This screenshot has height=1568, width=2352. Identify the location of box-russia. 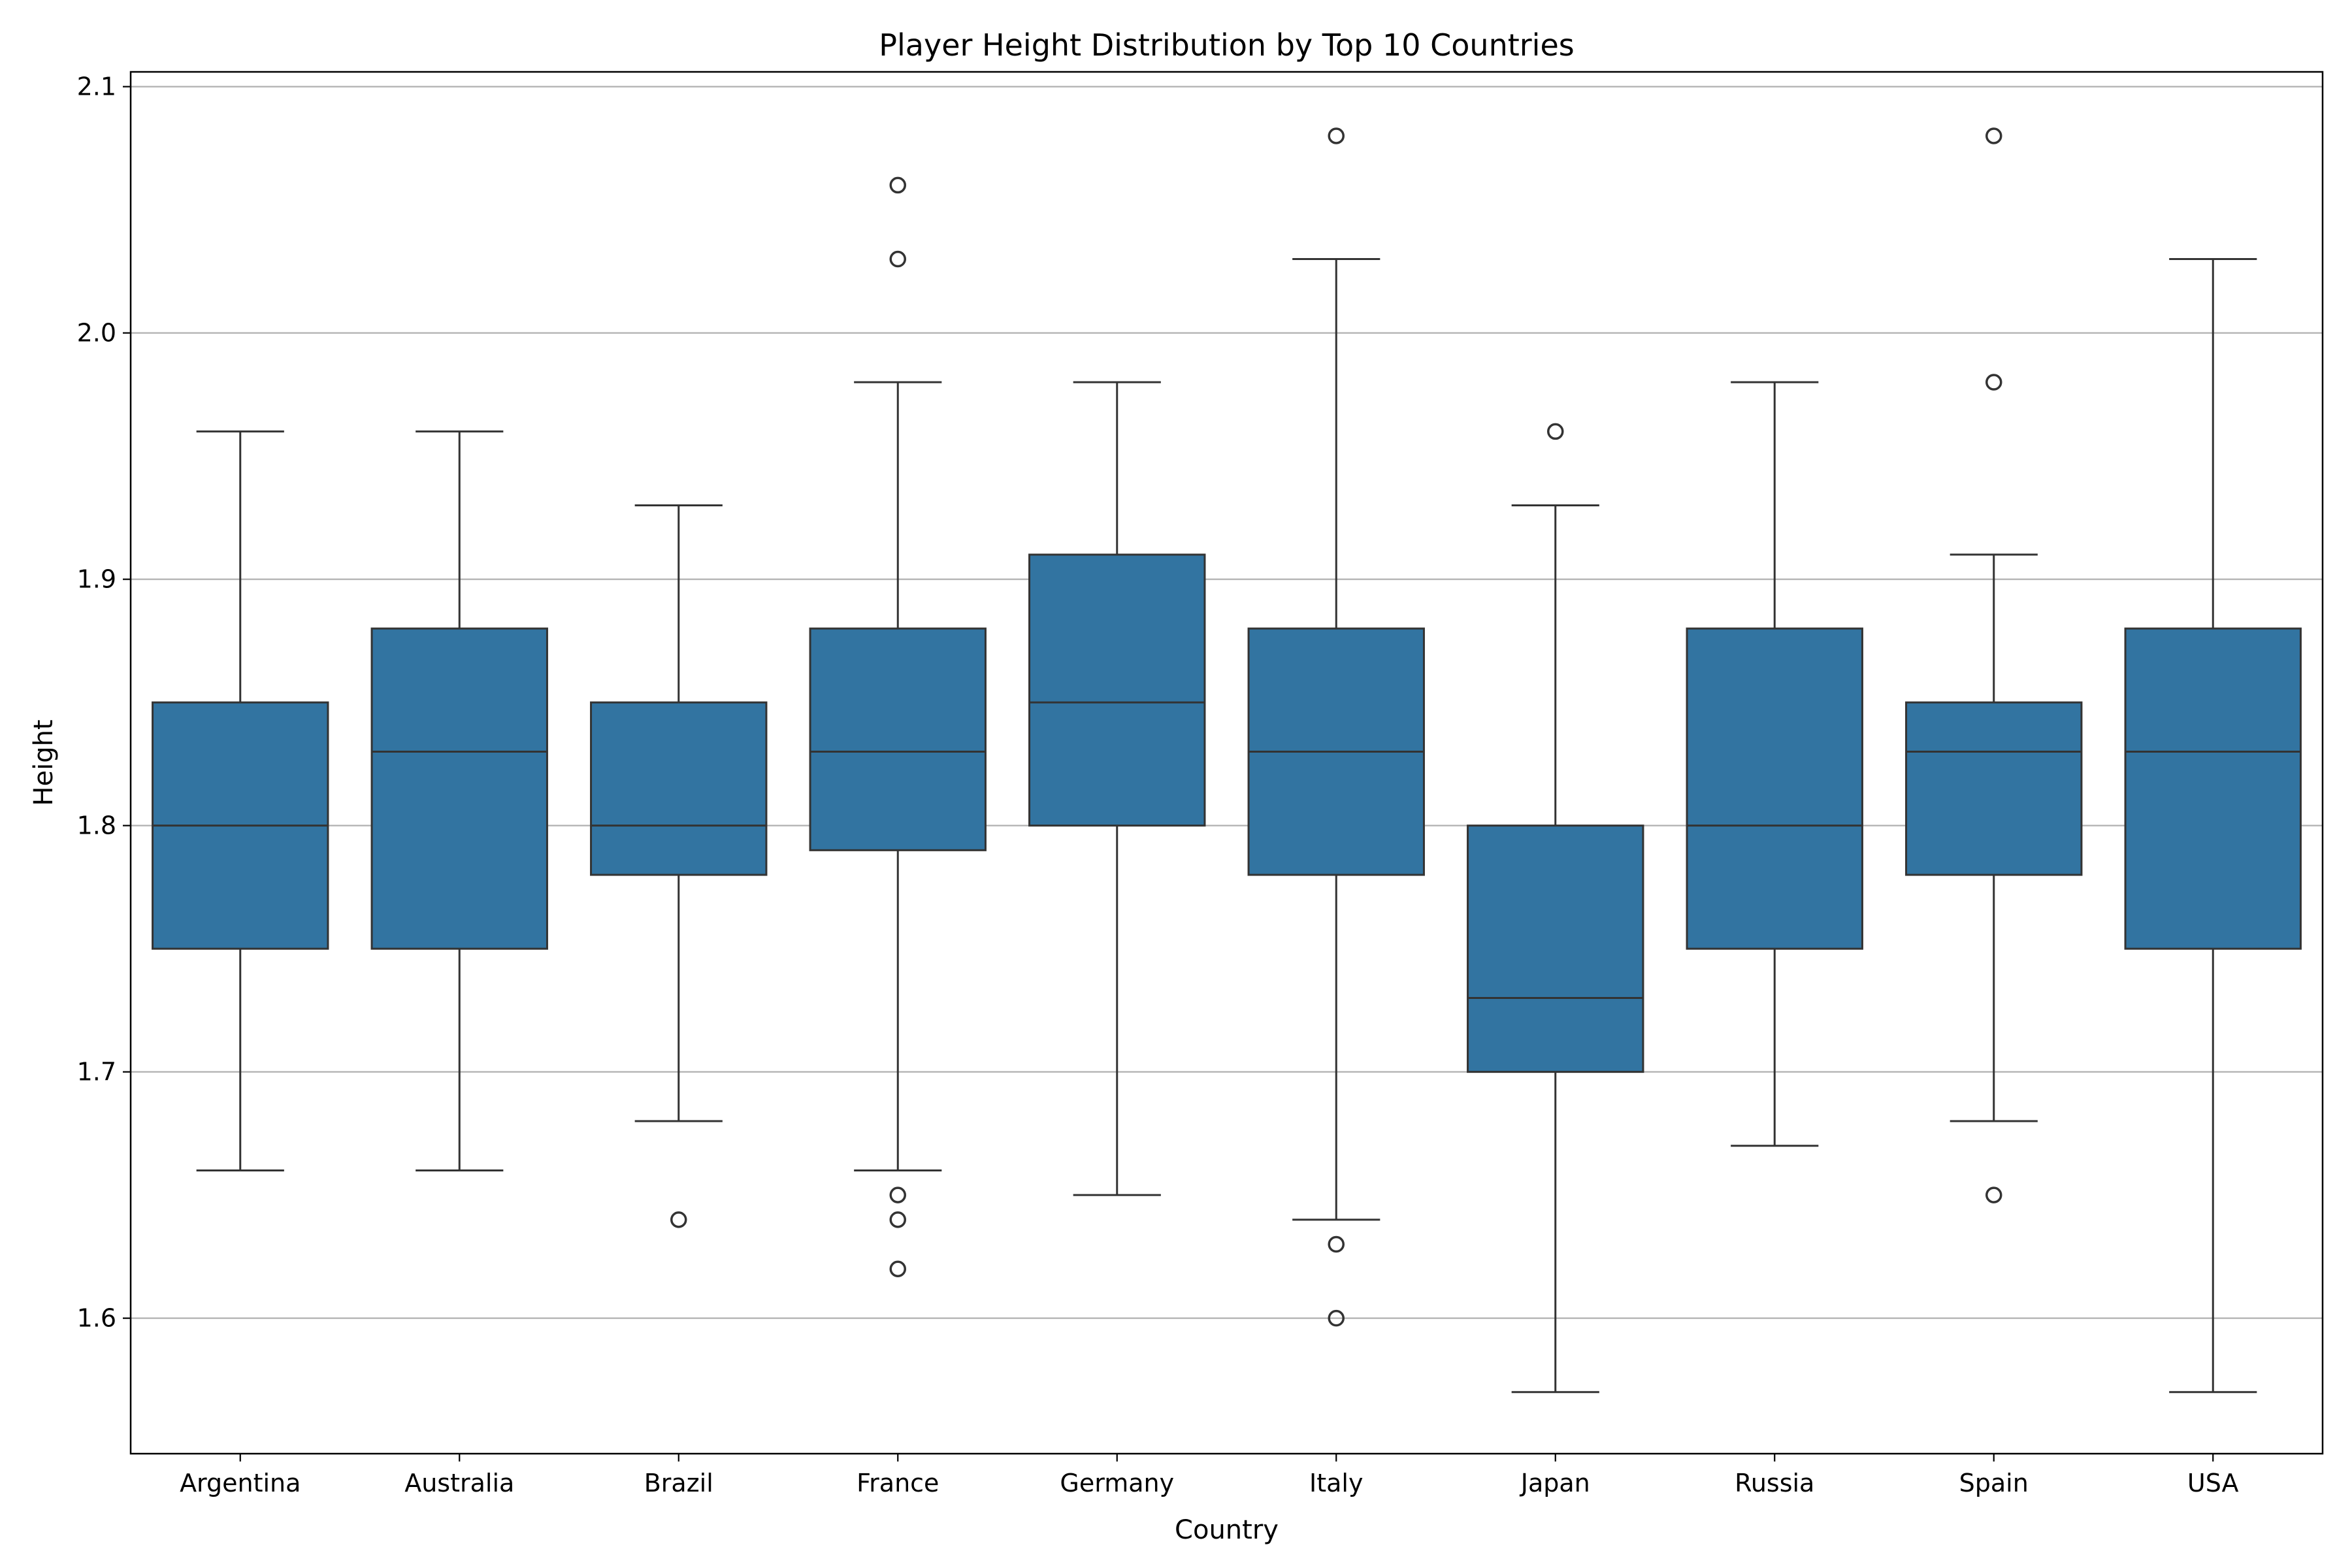
(1774, 764).